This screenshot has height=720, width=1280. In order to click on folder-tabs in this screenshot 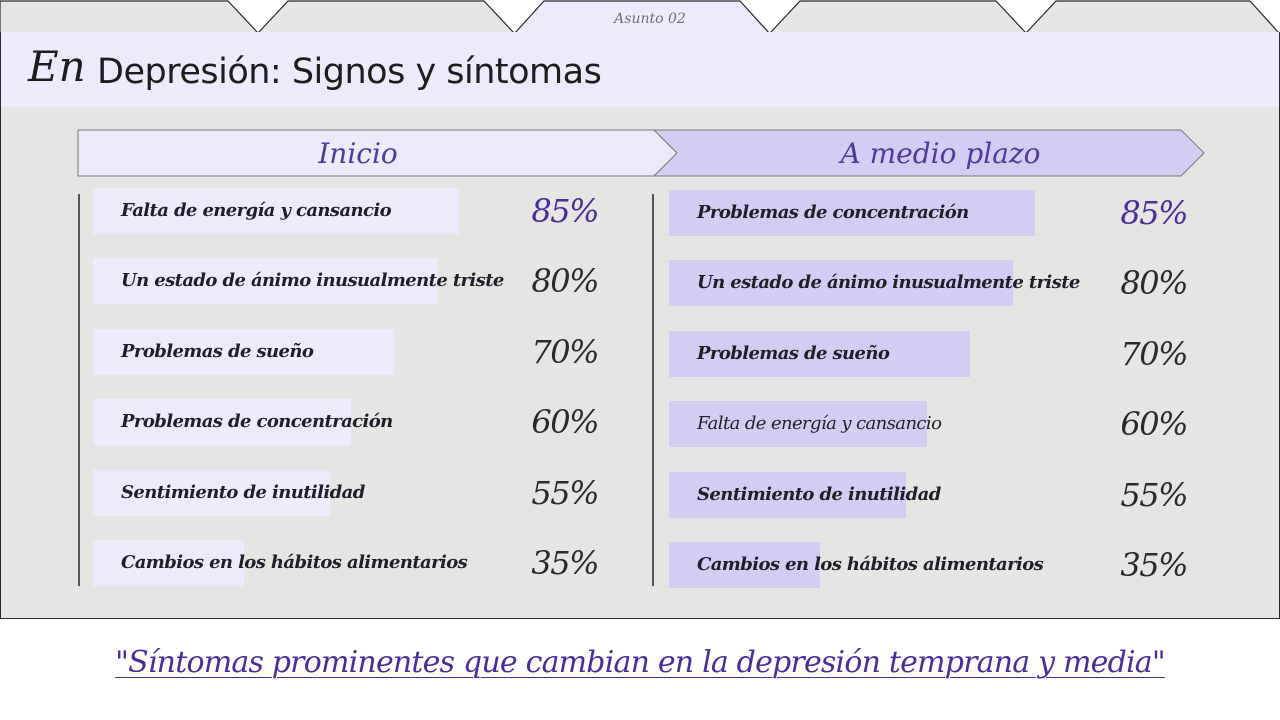, I will do `click(640, 17)`.